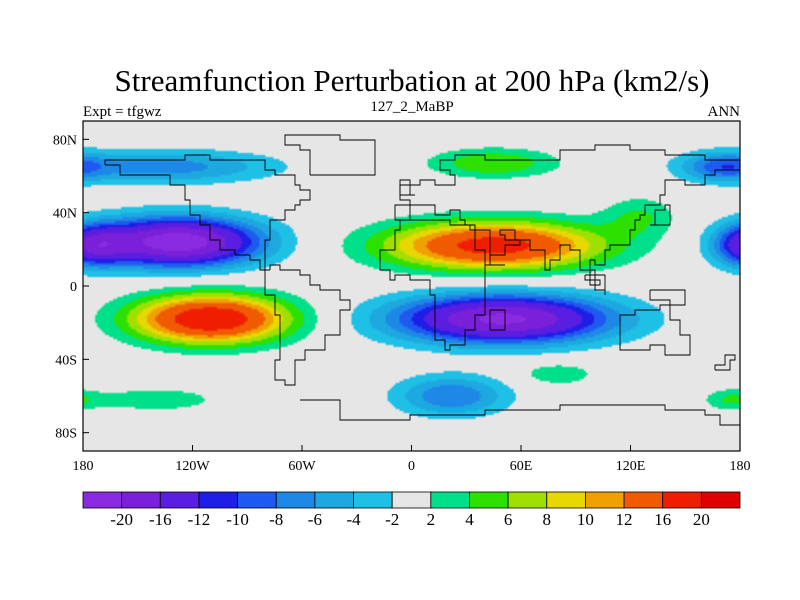 Image resolution: width=800 pixels, height=600 pixels. Describe the element at coordinates (160, 519) in the screenshot. I see `colorbar-label: -16` at that location.